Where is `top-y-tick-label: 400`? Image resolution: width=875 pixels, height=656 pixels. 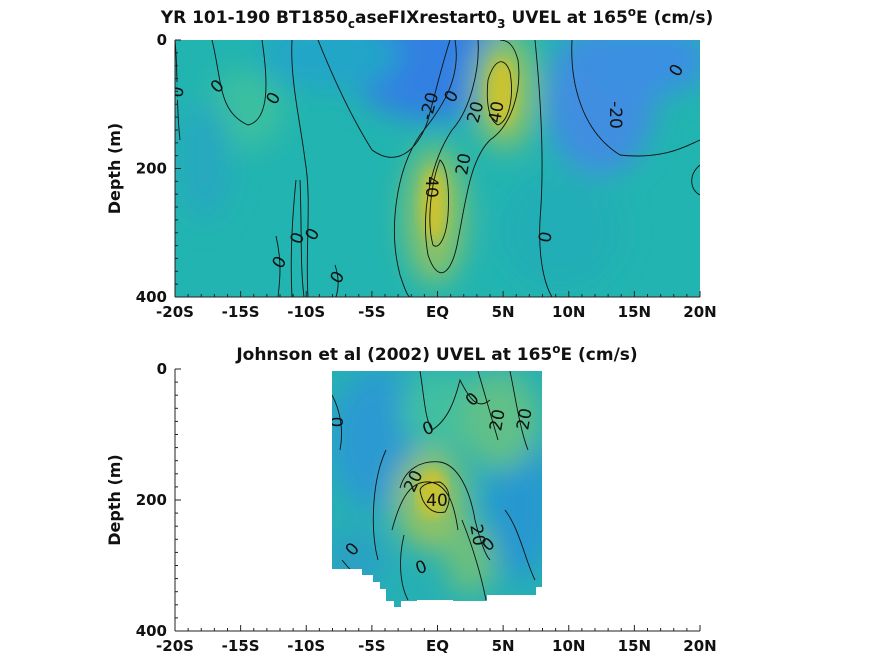
top-y-tick-label: 400 is located at coordinates (151, 297).